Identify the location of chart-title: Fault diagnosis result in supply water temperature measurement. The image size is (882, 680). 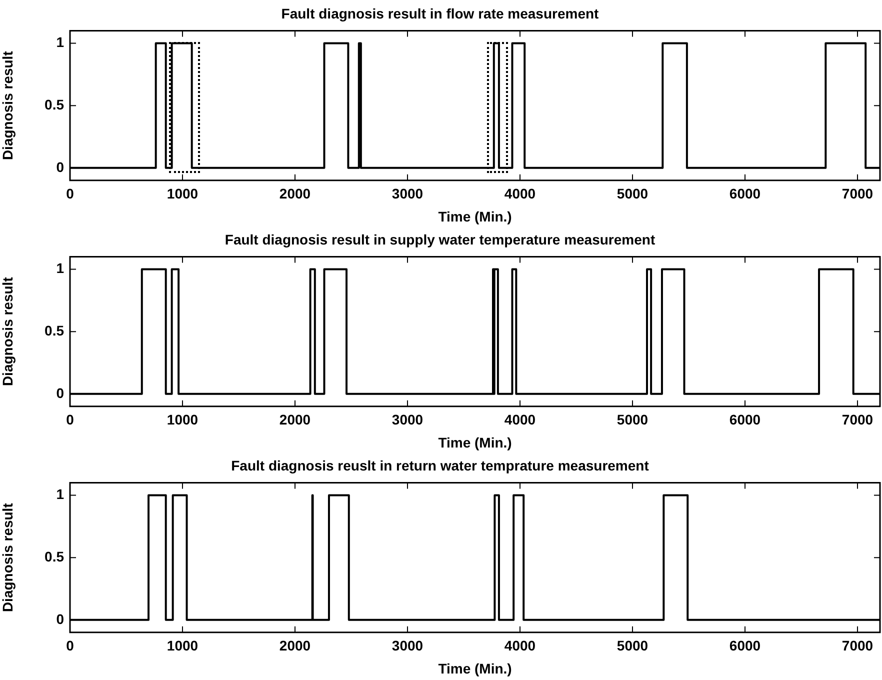
(440, 239).